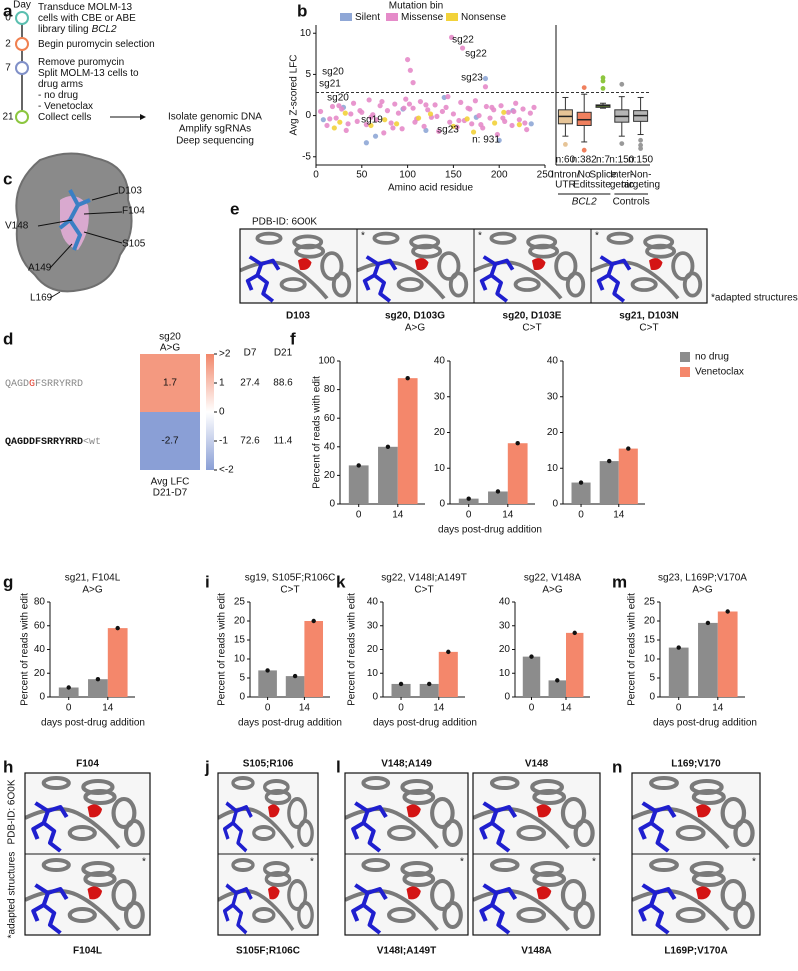 The height and width of the screenshot is (971, 798). What do you see at coordinates (499, 175) in the screenshot?
I see `x-tick-label: 200` at bounding box center [499, 175].